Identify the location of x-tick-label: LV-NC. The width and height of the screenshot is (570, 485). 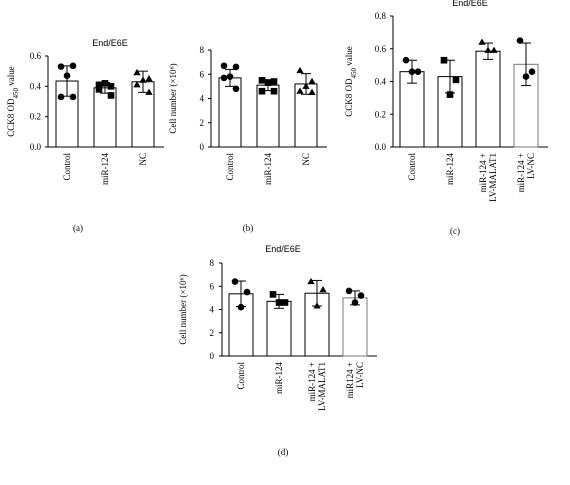
(531, 166).